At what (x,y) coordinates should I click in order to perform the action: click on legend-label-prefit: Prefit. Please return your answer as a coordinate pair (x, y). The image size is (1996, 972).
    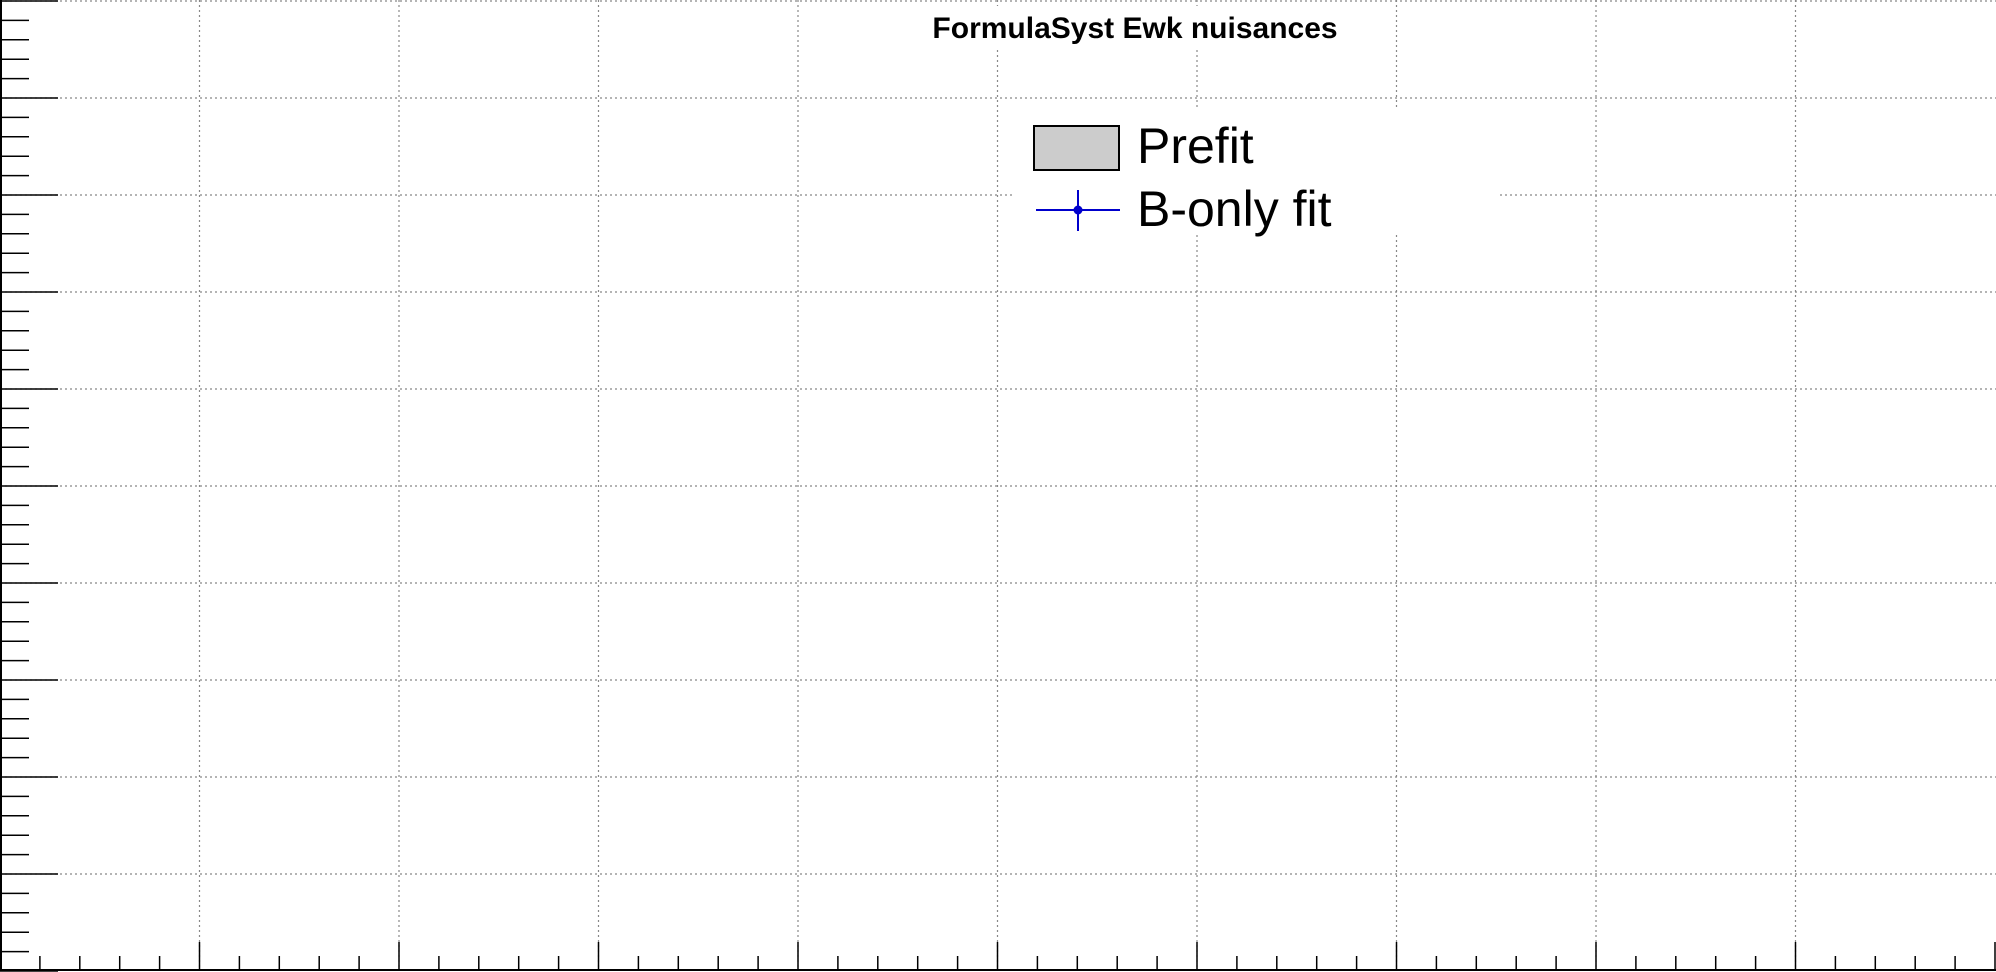
    Looking at the image, I should click on (1195, 146).